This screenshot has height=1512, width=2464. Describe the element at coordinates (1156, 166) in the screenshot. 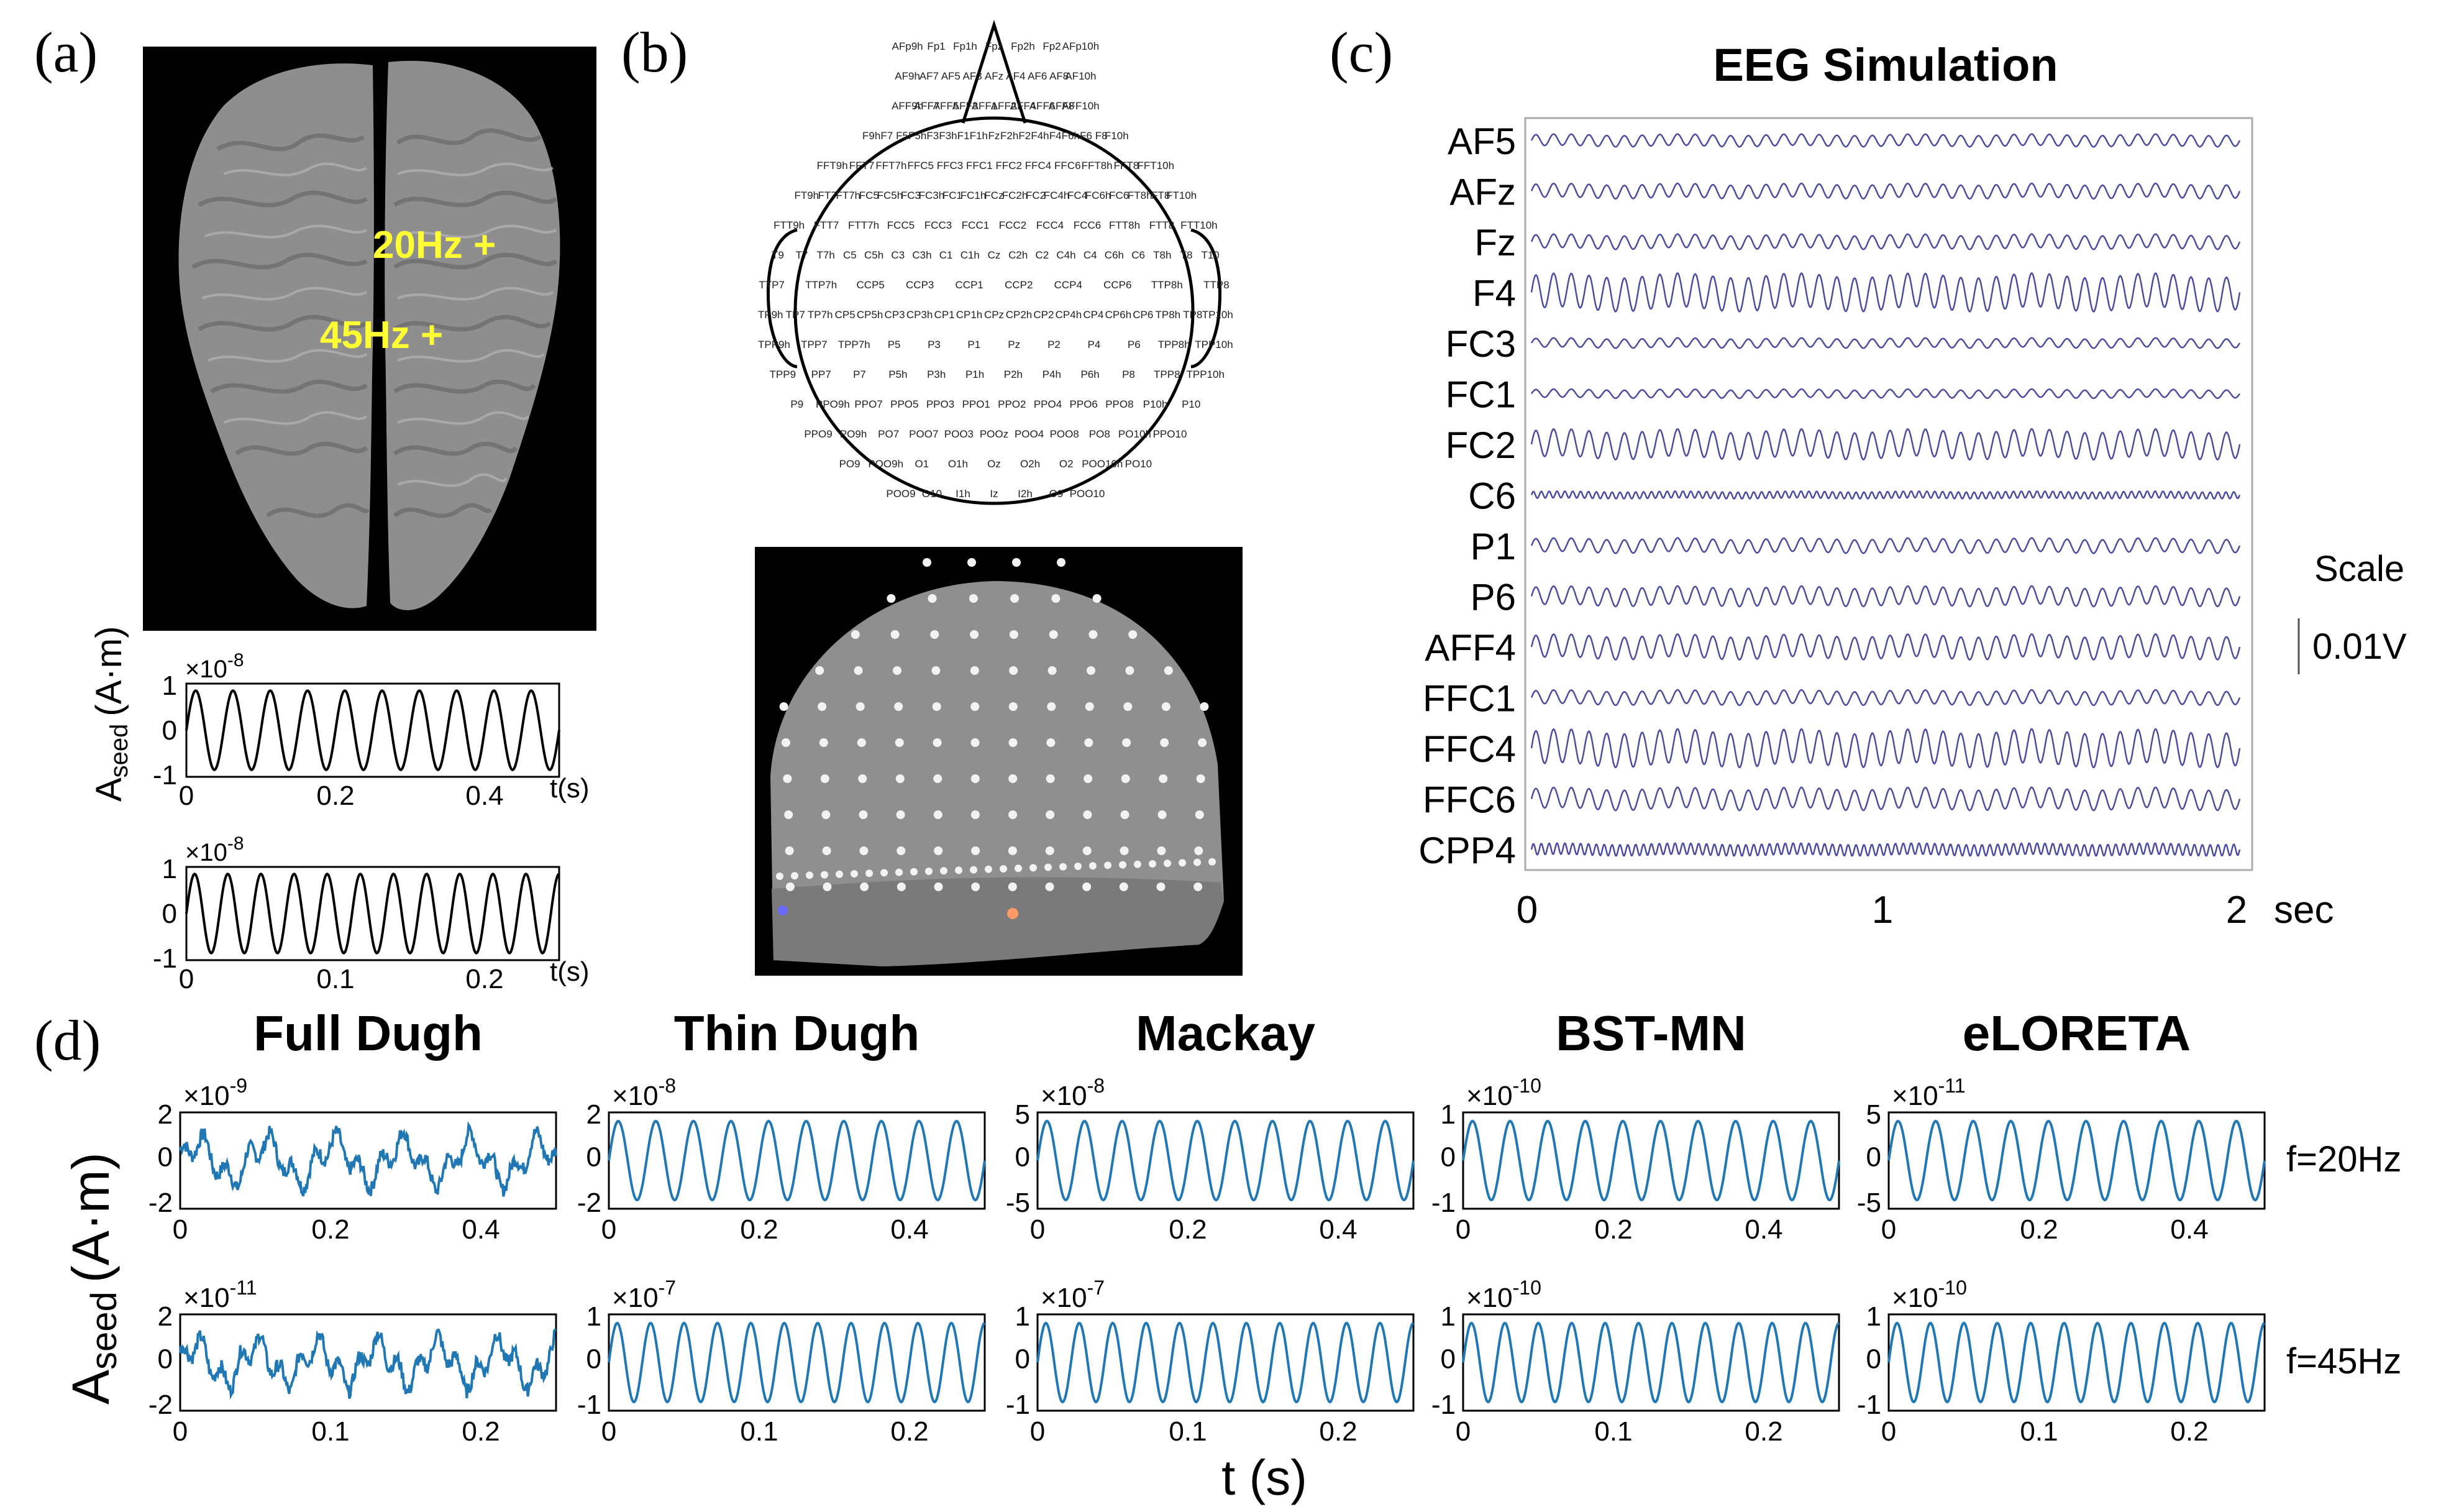

I see `electrode-label: FFT10h` at that location.